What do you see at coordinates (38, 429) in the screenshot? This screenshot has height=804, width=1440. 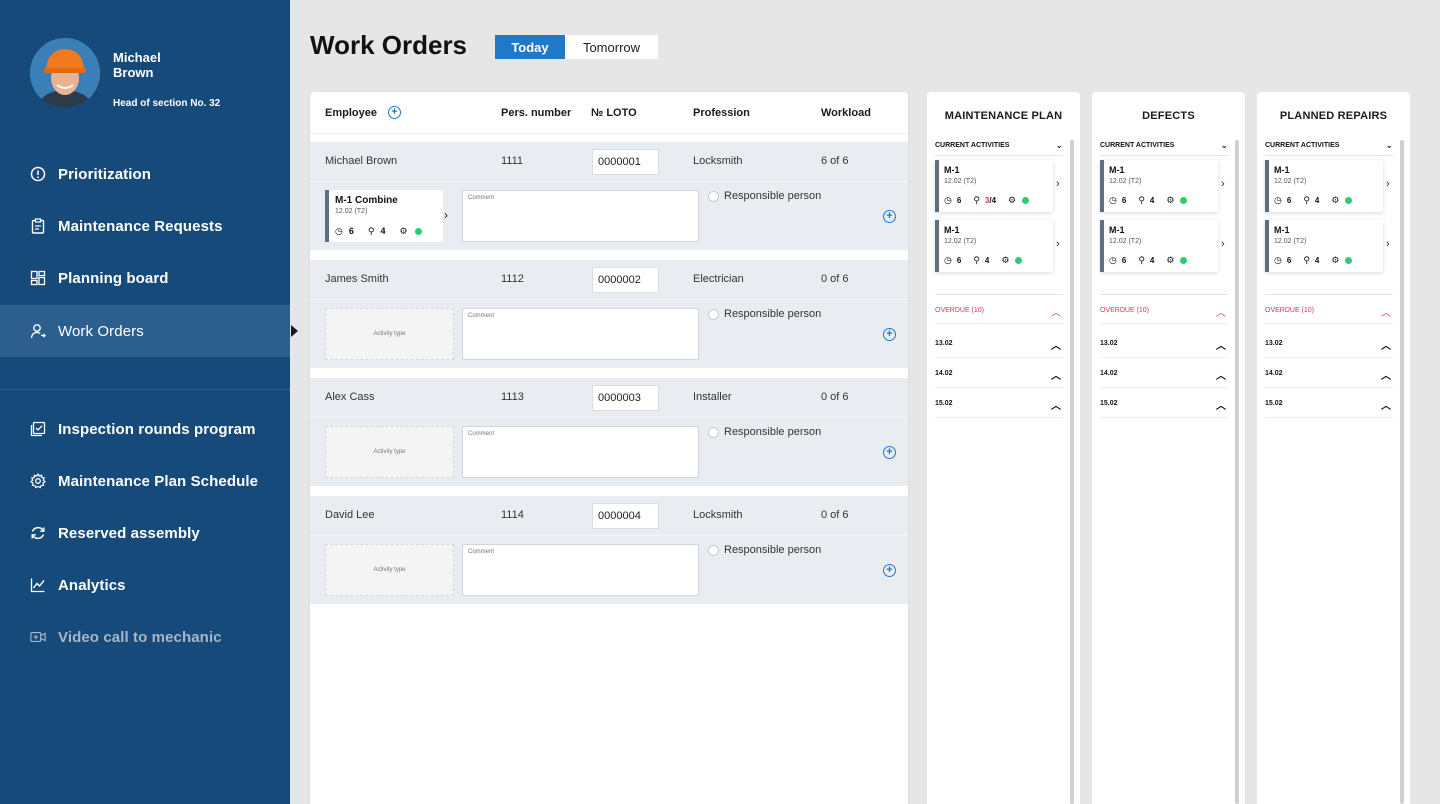 I see `checklist-icon` at bounding box center [38, 429].